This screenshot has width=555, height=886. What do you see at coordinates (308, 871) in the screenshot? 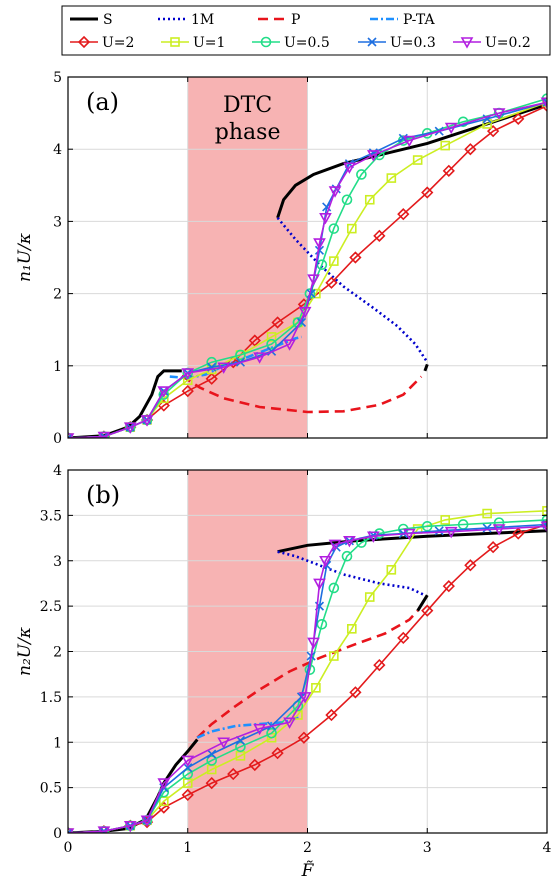
I see `x-axis-label: F̃` at bounding box center [308, 871].